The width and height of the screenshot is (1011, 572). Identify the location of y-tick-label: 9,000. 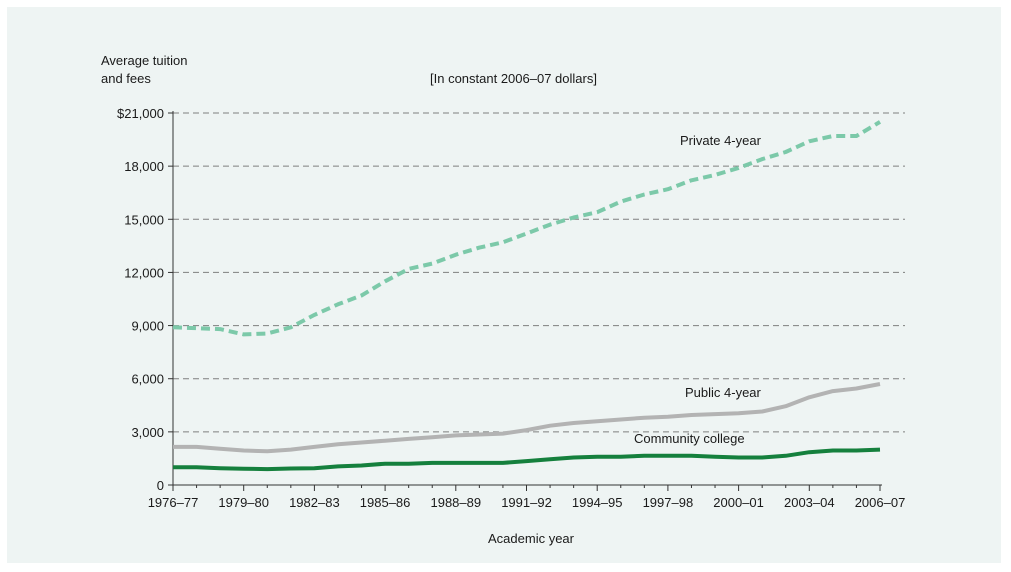
(147, 326).